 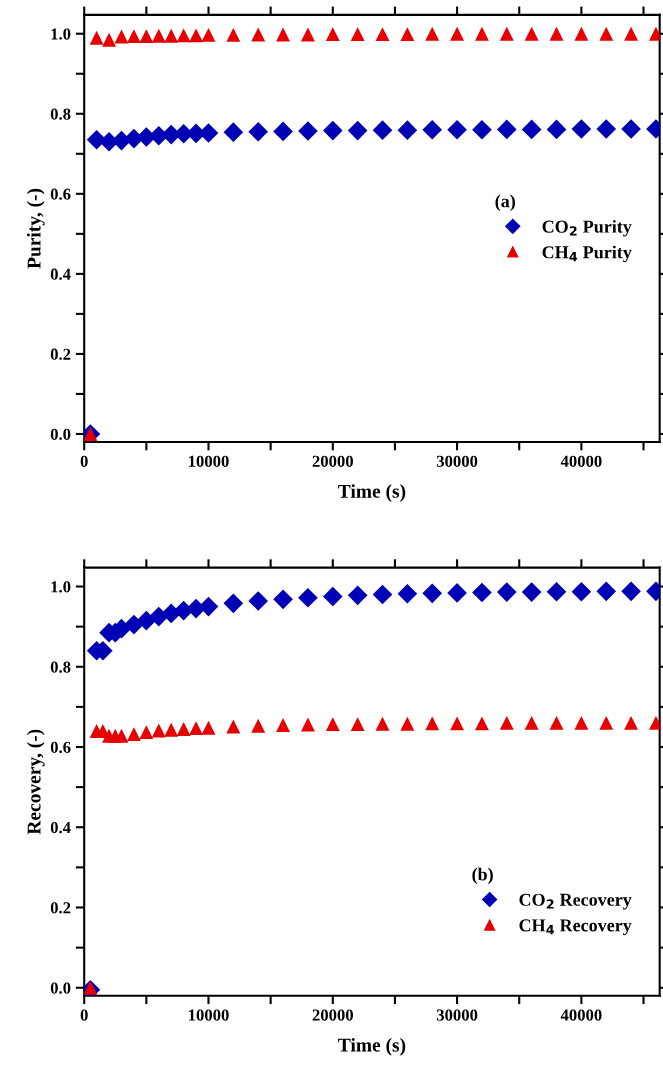 What do you see at coordinates (35, 782) in the screenshot?
I see `y-axis-title: Recovery, (-)` at bounding box center [35, 782].